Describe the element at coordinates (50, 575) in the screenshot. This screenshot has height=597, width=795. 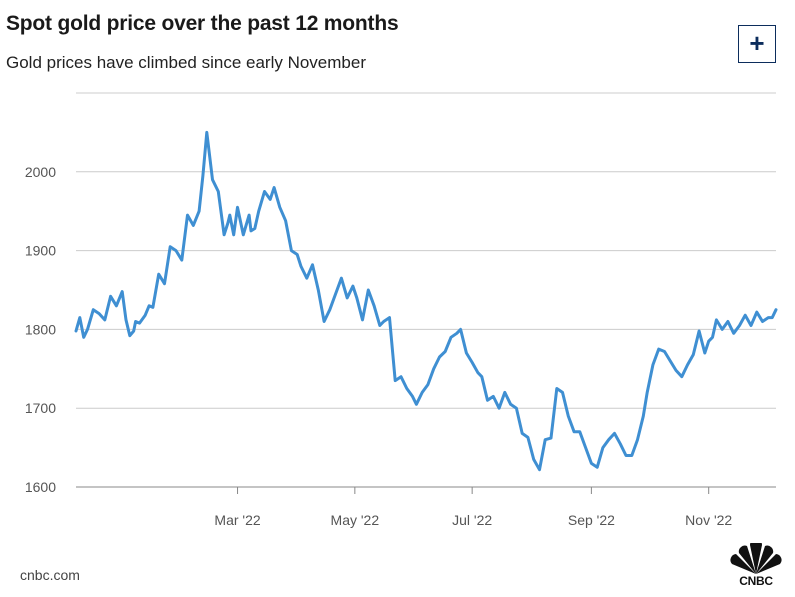
I see `source-label: cnbc.com` at that location.